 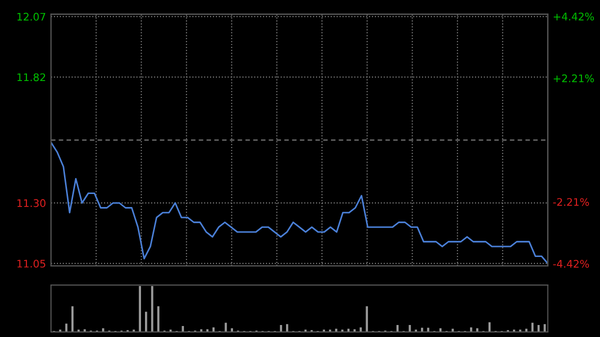 What do you see at coordinates (571, 202) in the screenshot?
I see `y2-tick-label: -2.21%` at bounding box center [571, 202].